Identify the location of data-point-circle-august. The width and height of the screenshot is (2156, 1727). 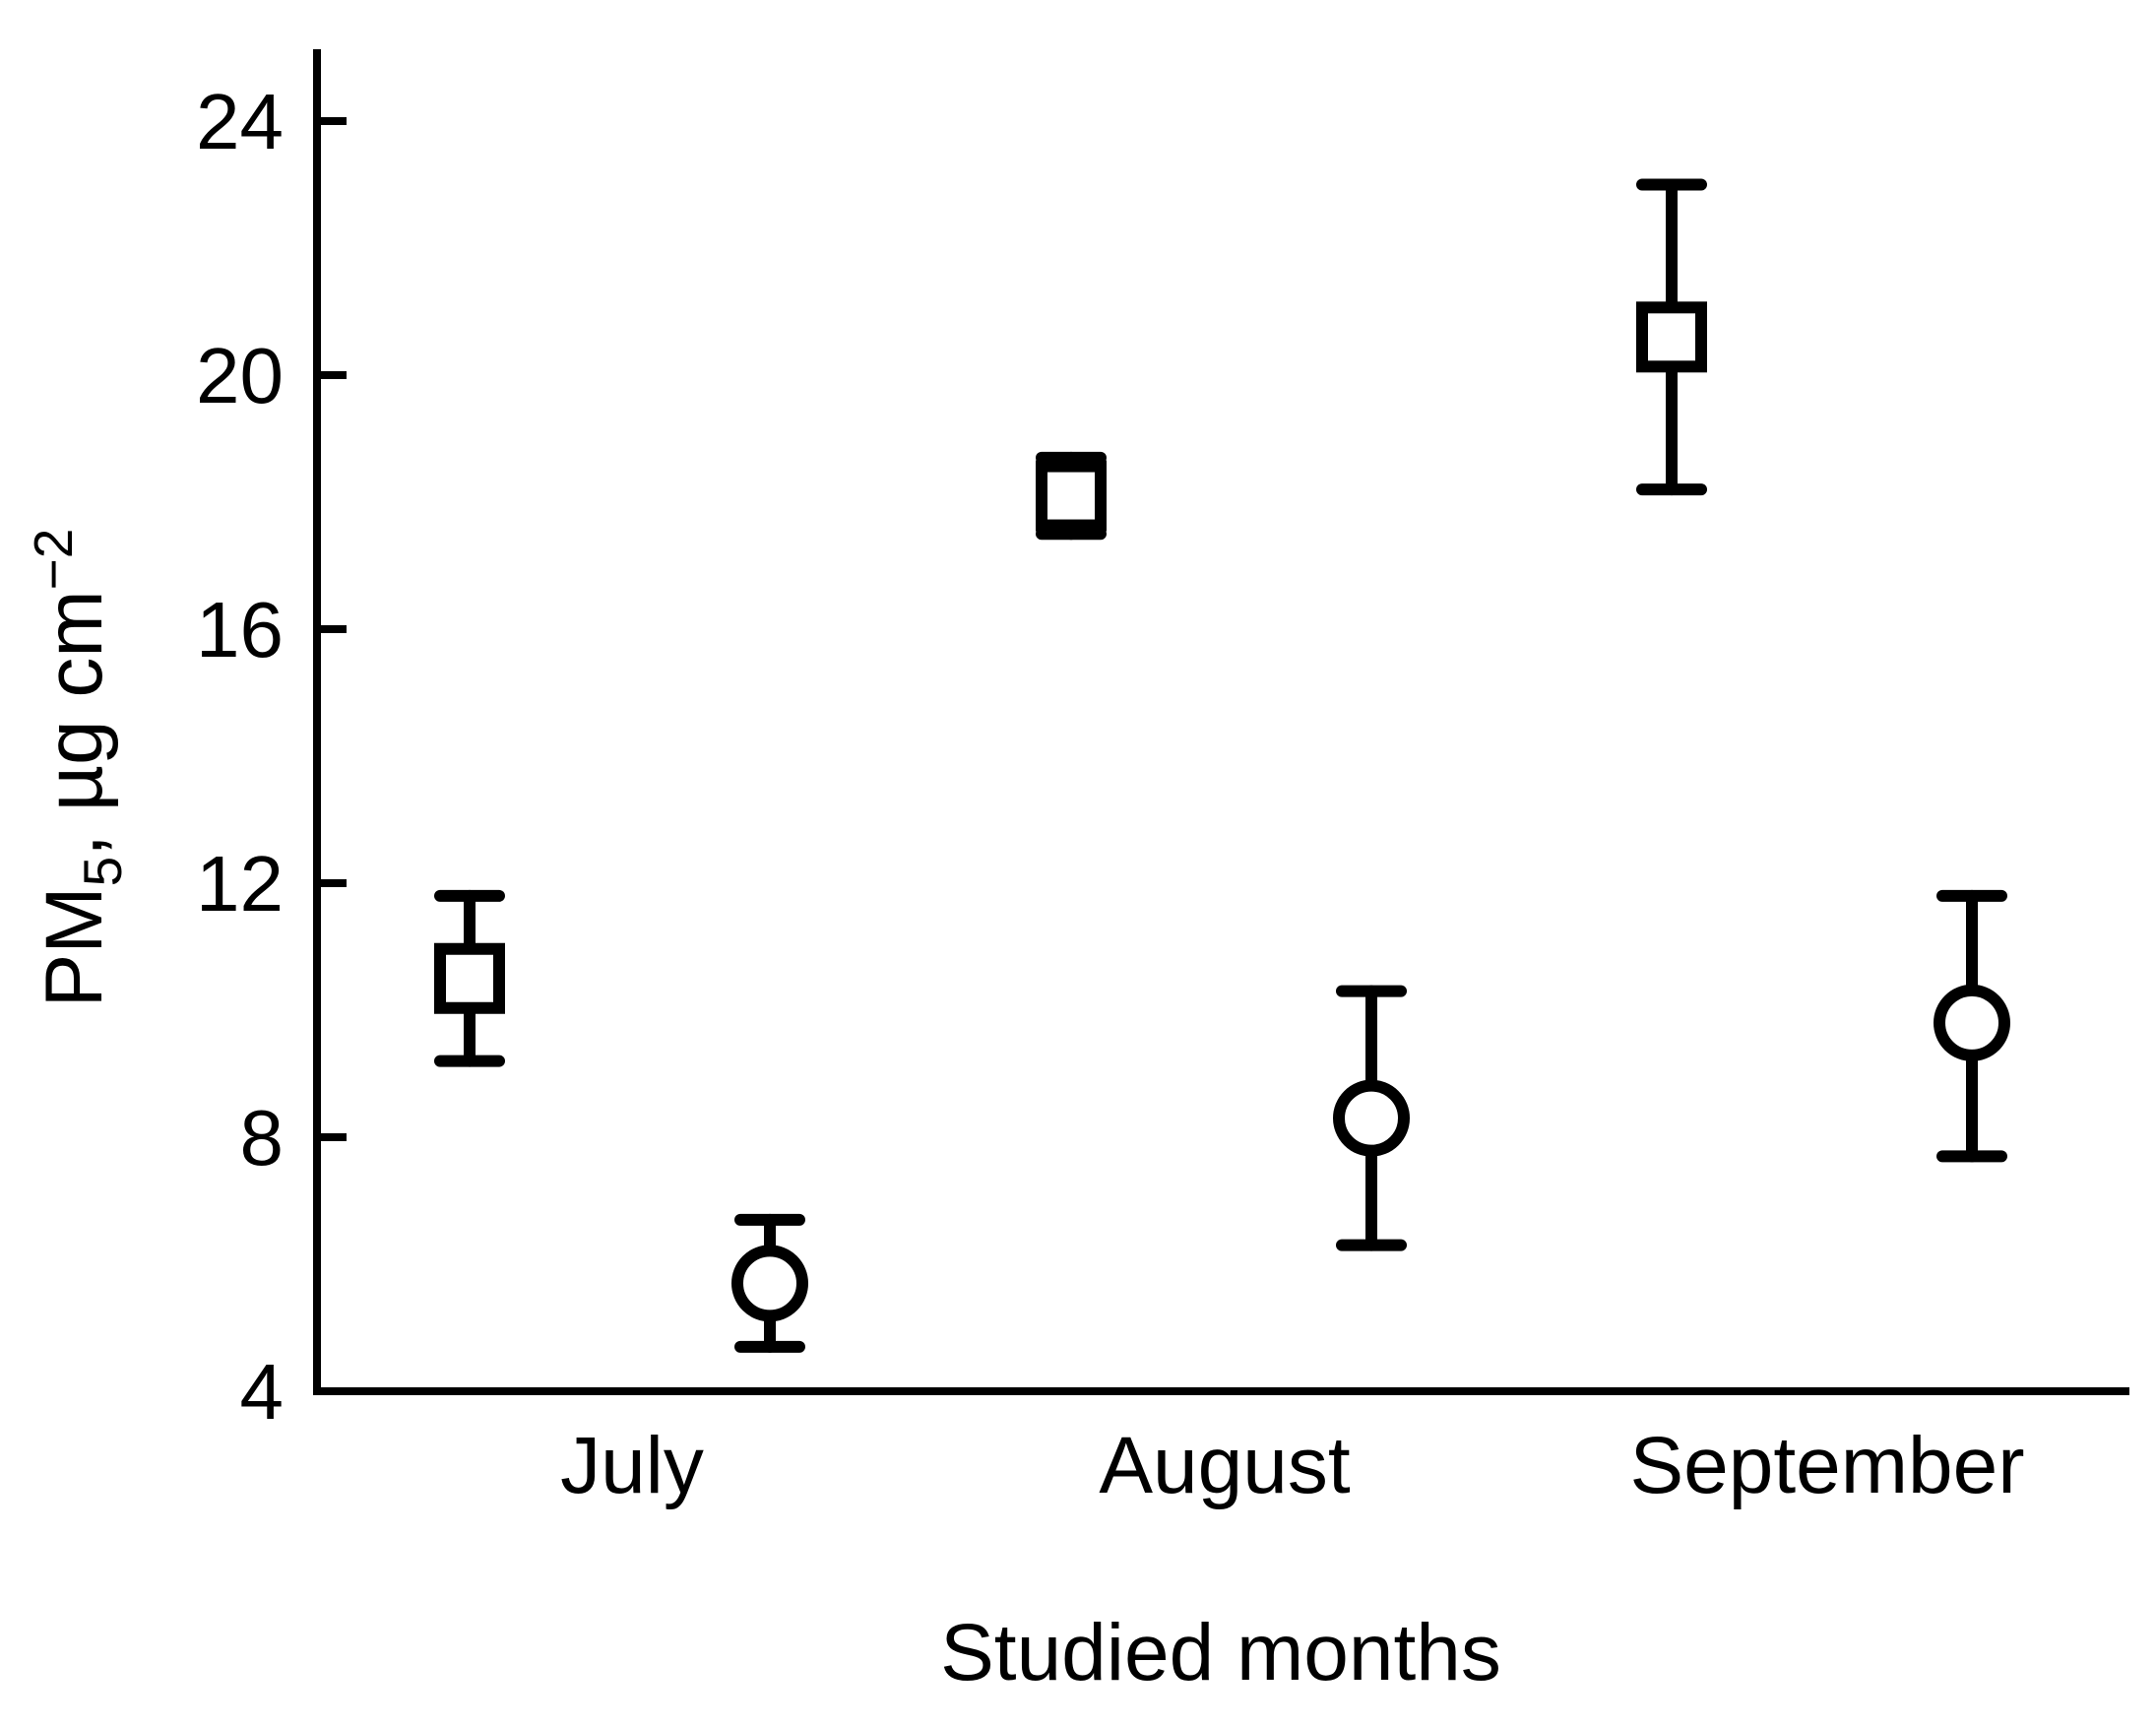
(1372, 1118).